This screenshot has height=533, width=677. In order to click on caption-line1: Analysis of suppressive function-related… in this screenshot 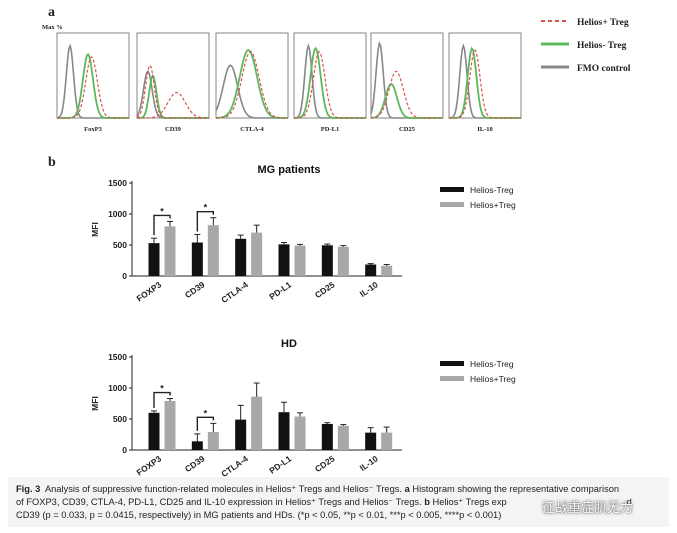, I will do `click(223, 489)`.